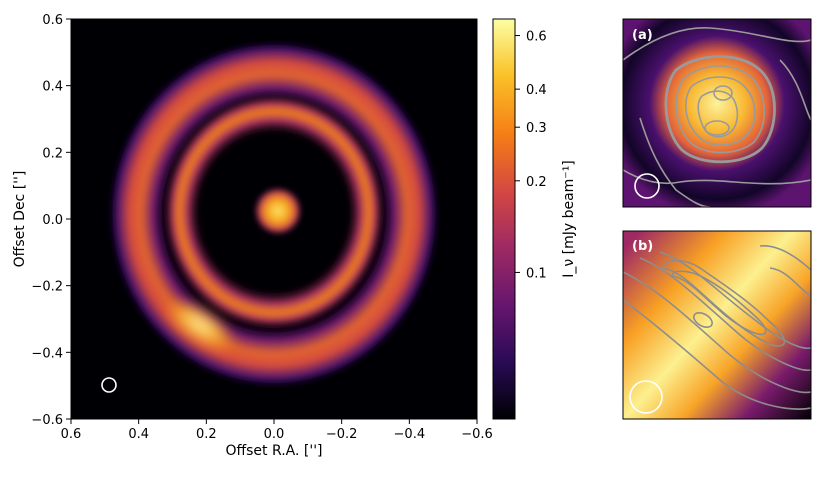  I want to click on inset-b-frame, so click(717, 325).